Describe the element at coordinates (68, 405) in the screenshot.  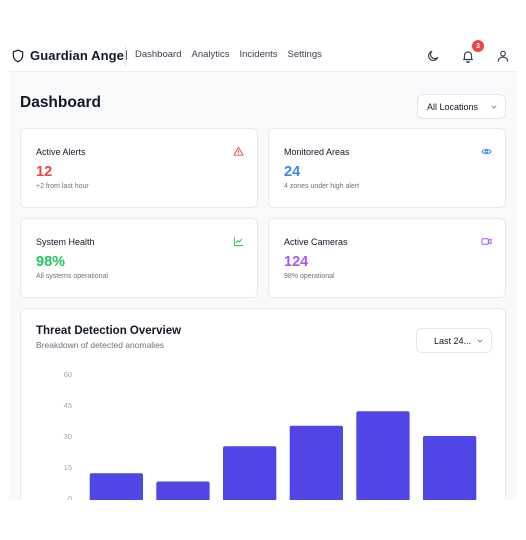
I see `y-axis-tick-label: 45` at that location.